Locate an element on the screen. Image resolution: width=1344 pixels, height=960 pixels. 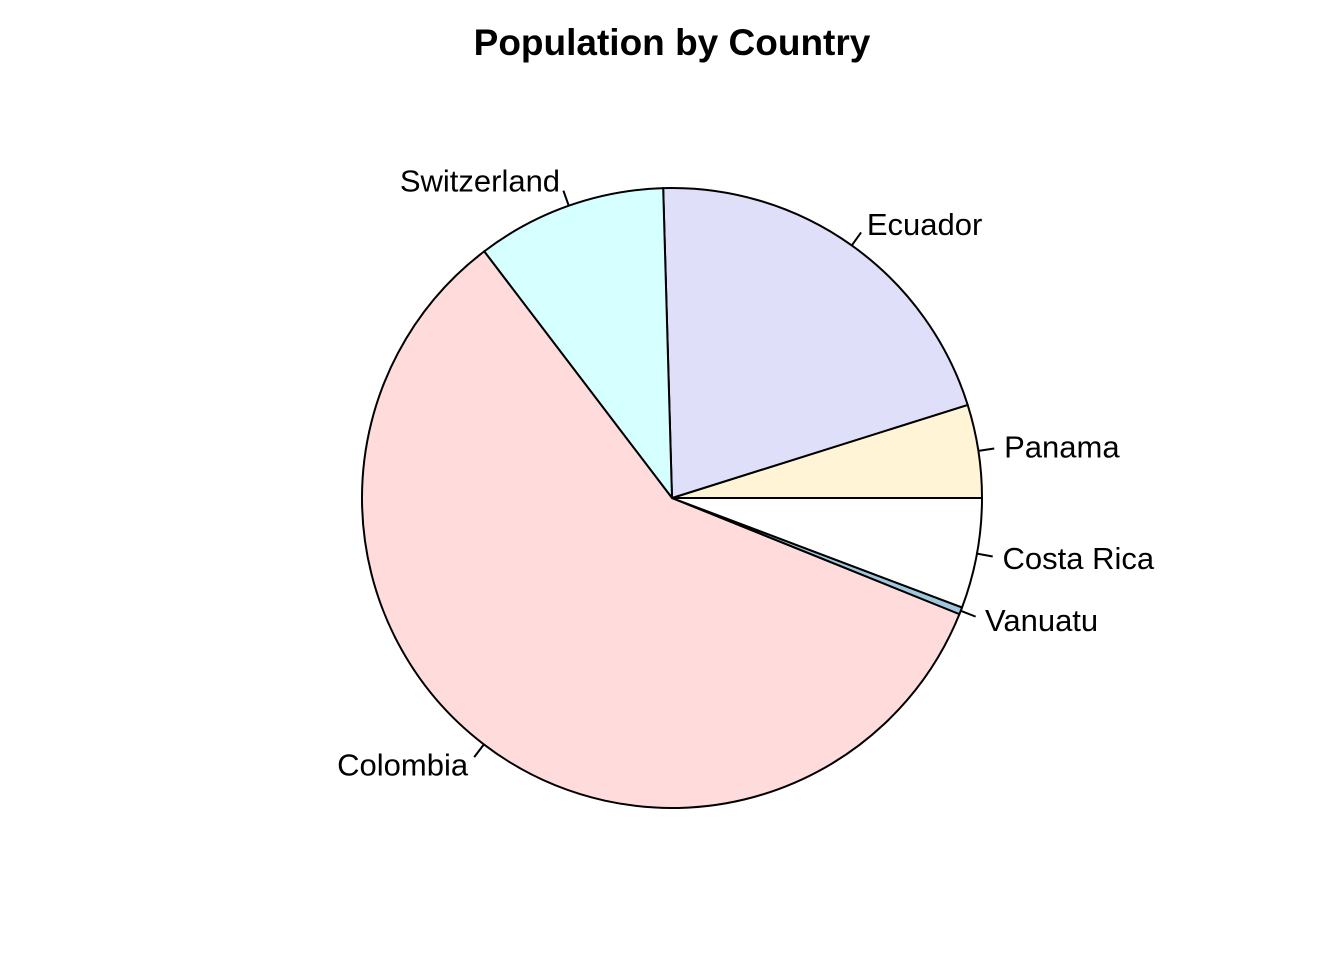
pie-label-tick-costa-rica is located at coordinates (984, 555).